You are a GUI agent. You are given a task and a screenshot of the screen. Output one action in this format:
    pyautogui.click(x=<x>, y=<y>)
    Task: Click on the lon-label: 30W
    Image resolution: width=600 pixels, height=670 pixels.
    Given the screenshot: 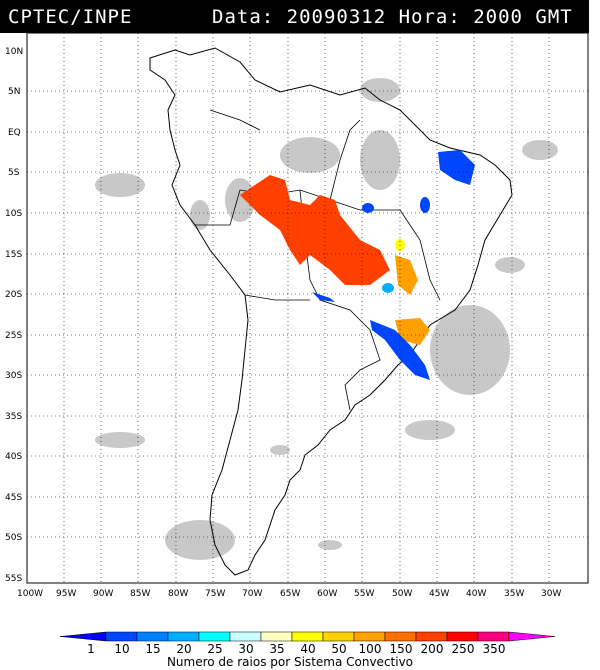 What is the action you would take?
    pyautogui.click(x=551, y=594)
    